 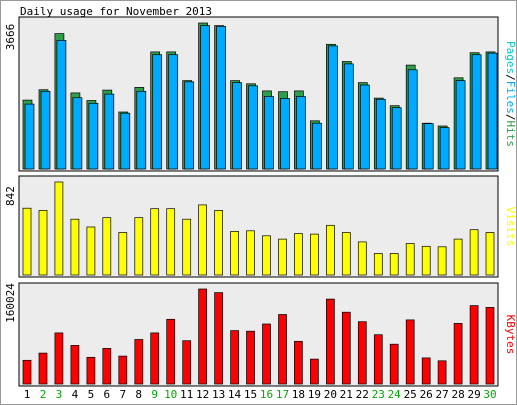 What do you see at coordinates (106, 394) in the screenshot?
I see `day-label-6: 6` at bounding box center [106, 394].